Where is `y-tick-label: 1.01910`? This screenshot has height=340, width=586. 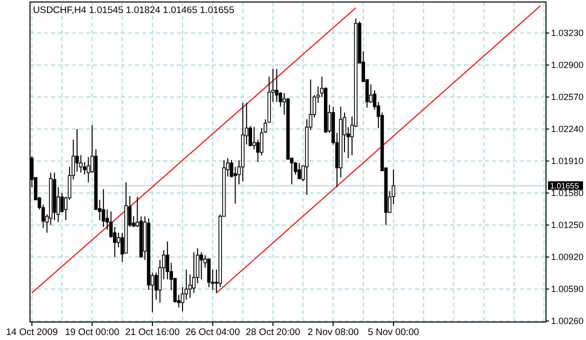
y-tick-label: 1.01910 is located at coordinates (567, 161).